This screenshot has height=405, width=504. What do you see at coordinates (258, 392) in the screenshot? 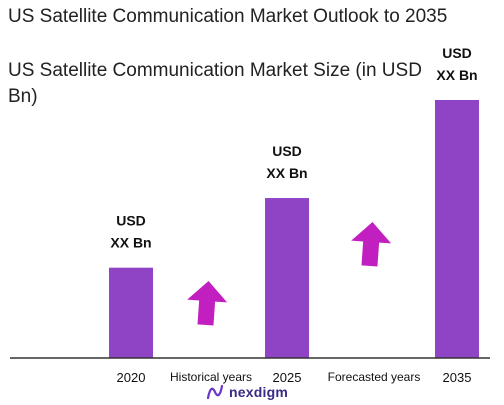
I see `brand-name: nexdigm` at bounding box center [258, 392].